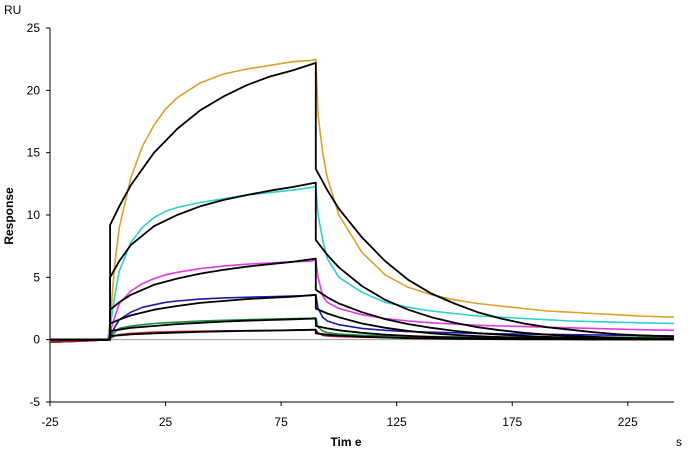 Image resolution: width=688 pixels, height=450 pixels. What do you see at coordinates (9, 216) in the screenshot?
I see `y-axis-title: Response` at bounding box center [9, 216].